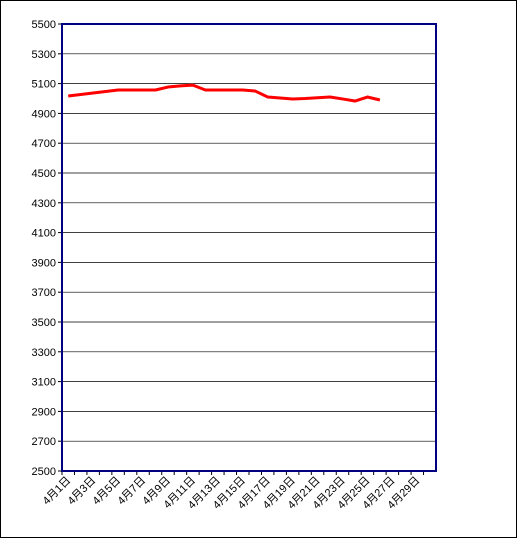 The image size is (517, 538). What do you see at coordinates (44, 85) in the screenshot?
I see `y-tick-label: 5100` at bounding box center [44, 85].